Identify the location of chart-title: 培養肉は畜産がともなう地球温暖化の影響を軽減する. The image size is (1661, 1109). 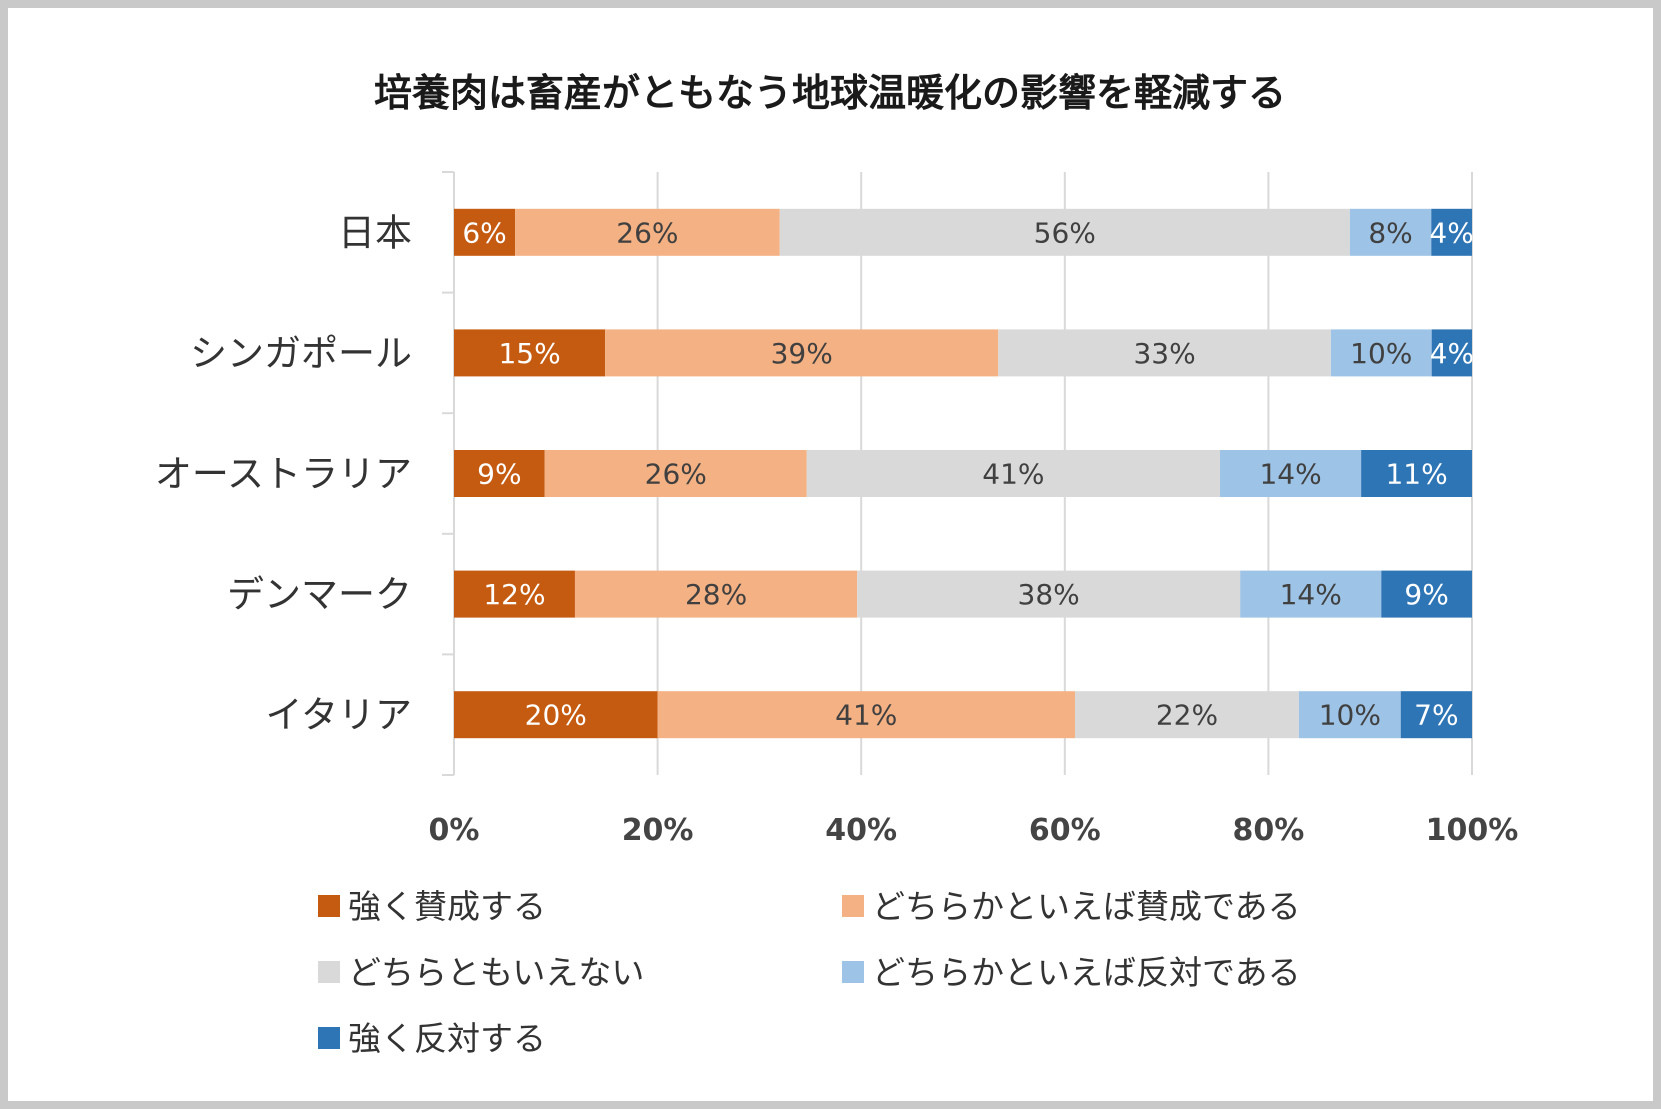
(830, 93).